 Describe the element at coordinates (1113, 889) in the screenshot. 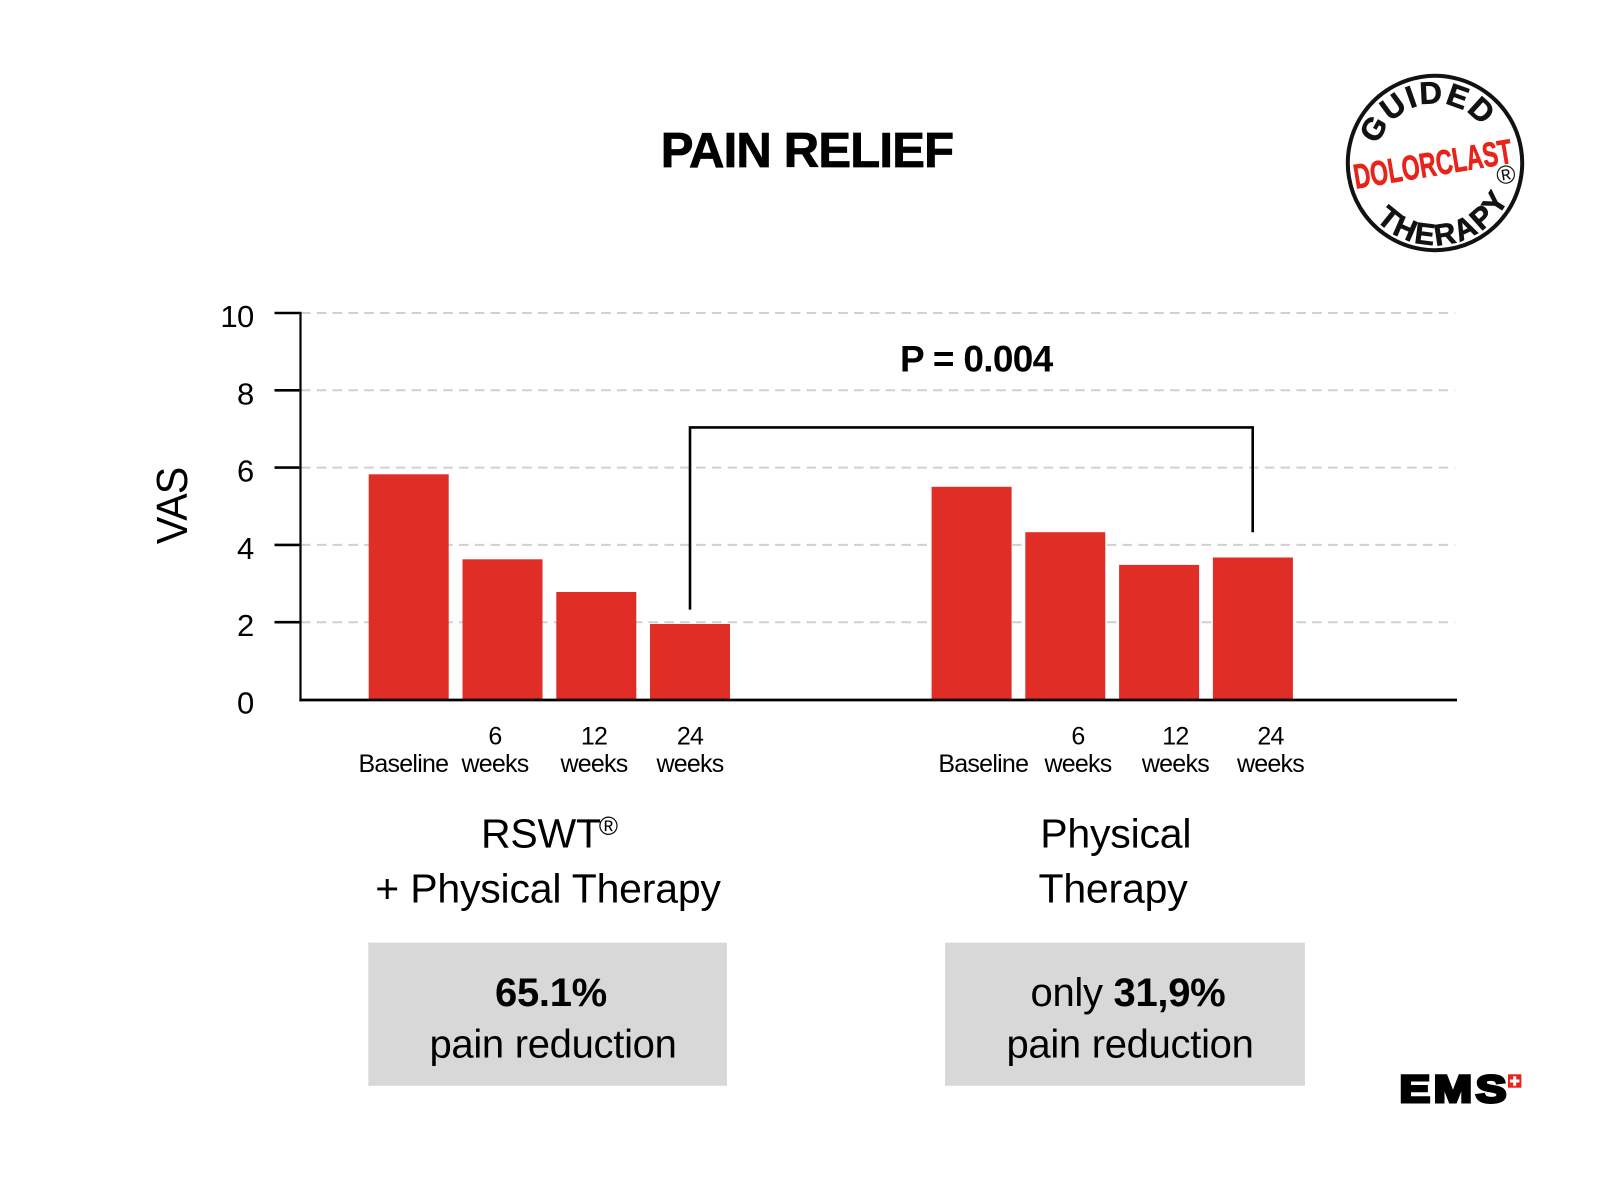

I see `svg-text: Therapy` at that location.